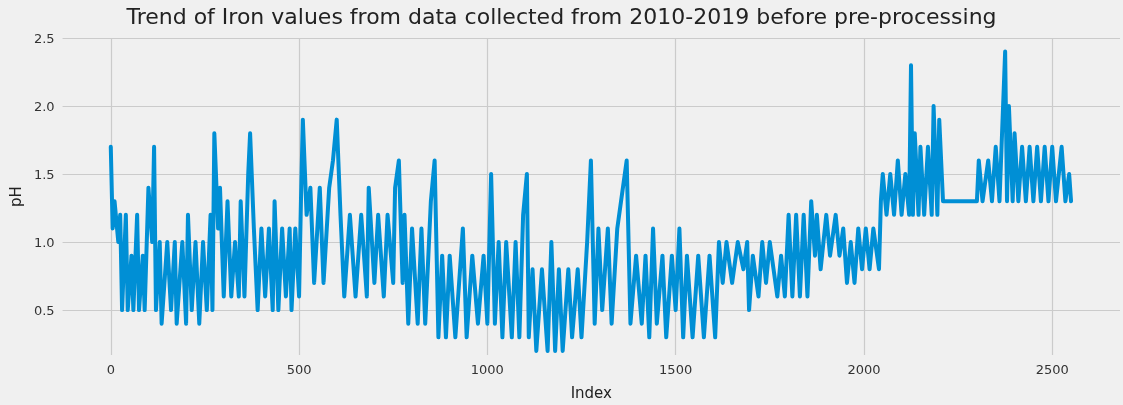  Describe the element at coordinates (110, 369) in the screenshot. I see `x-tick-label: 0` at that location.